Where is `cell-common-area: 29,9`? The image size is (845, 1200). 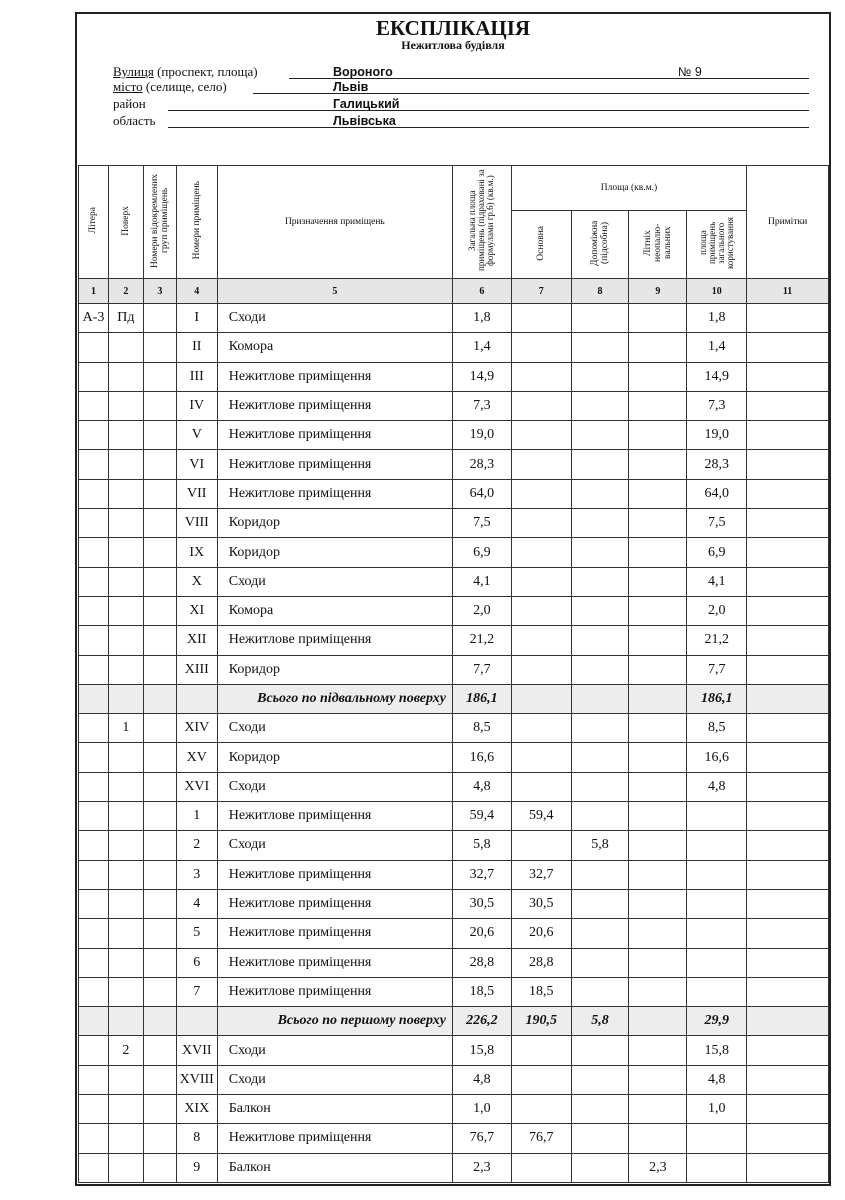
cell-common-area: 29,9 is located at coordinates (717, 1021).